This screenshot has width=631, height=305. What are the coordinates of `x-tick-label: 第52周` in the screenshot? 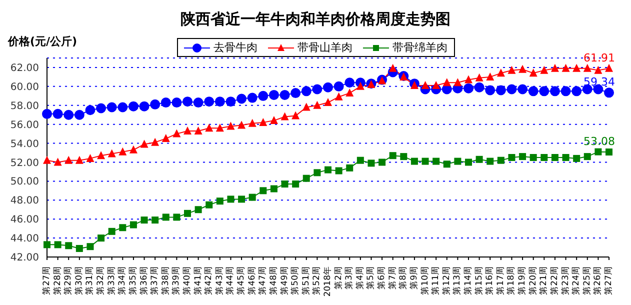 It's located at (316, 280).